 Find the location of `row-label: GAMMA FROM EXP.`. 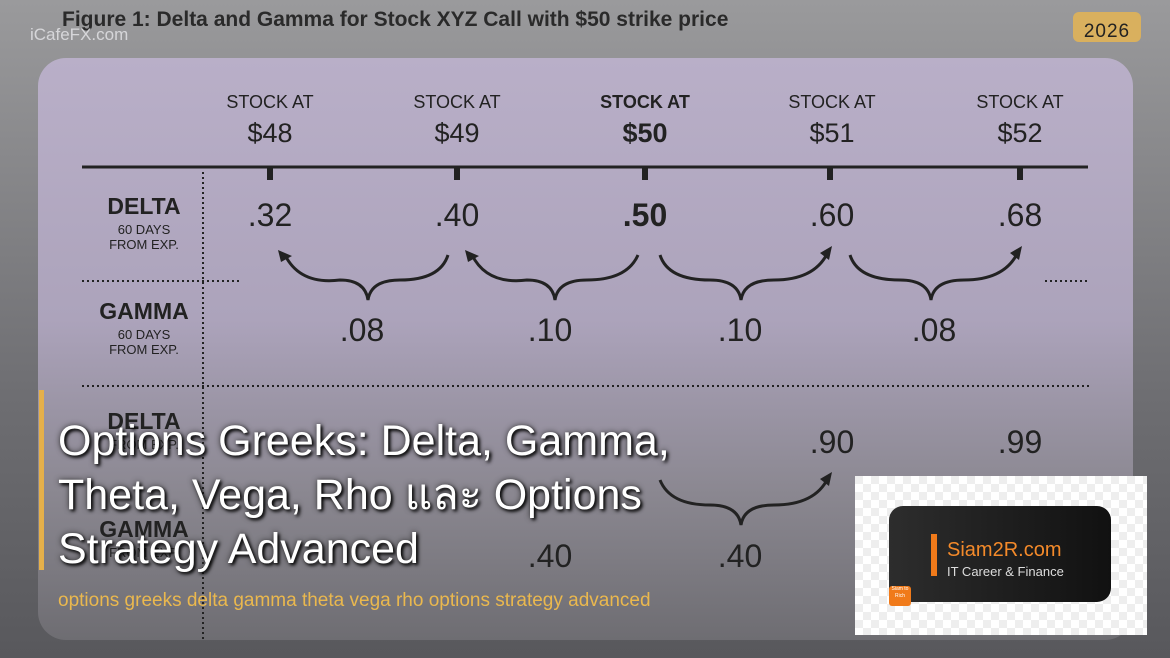

row-label: GAMMA FROM EXP. is located at coordinates (144, 538).